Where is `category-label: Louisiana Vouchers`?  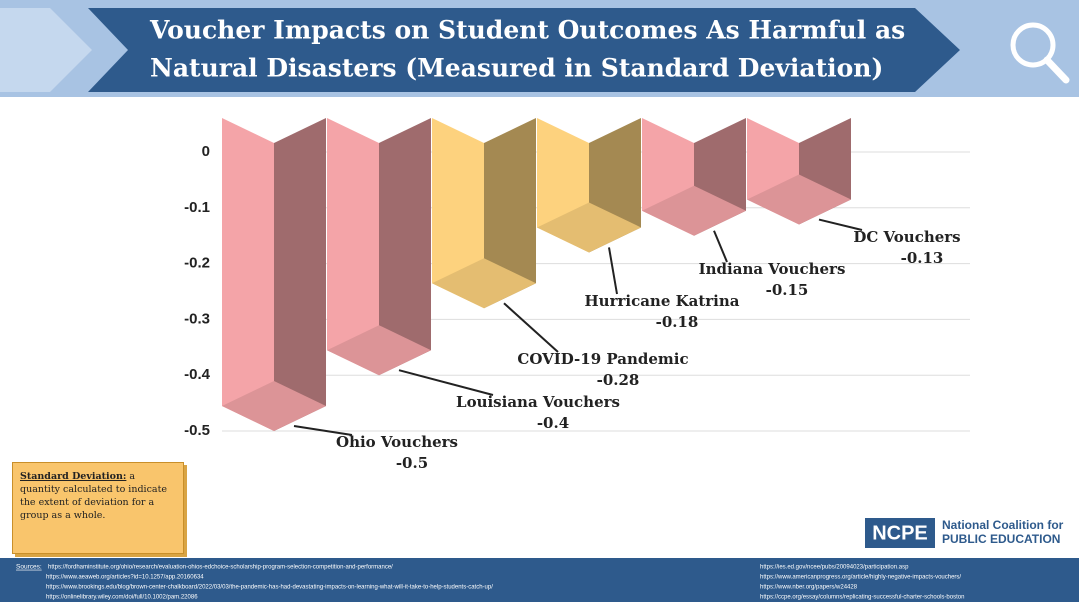
category-label: Louisiana Vouchers is located at coordinates (538, 402).